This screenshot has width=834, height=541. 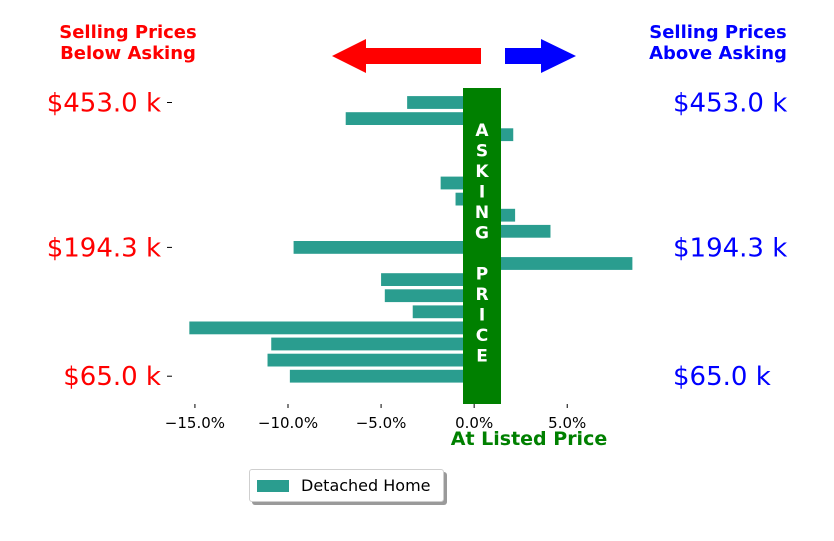 I want to click on x-tick-label: −15.0%, so click(x=195, y=423).